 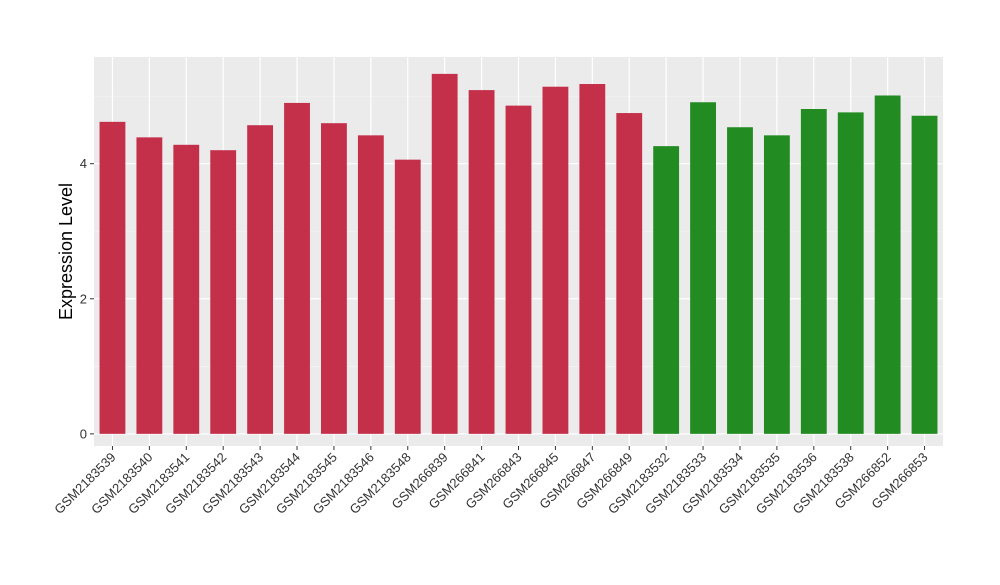 What do you see at coordinates (149, 285) in the screenshot?
I see `bar-GSM2183540` at bounding box center [149, 285].